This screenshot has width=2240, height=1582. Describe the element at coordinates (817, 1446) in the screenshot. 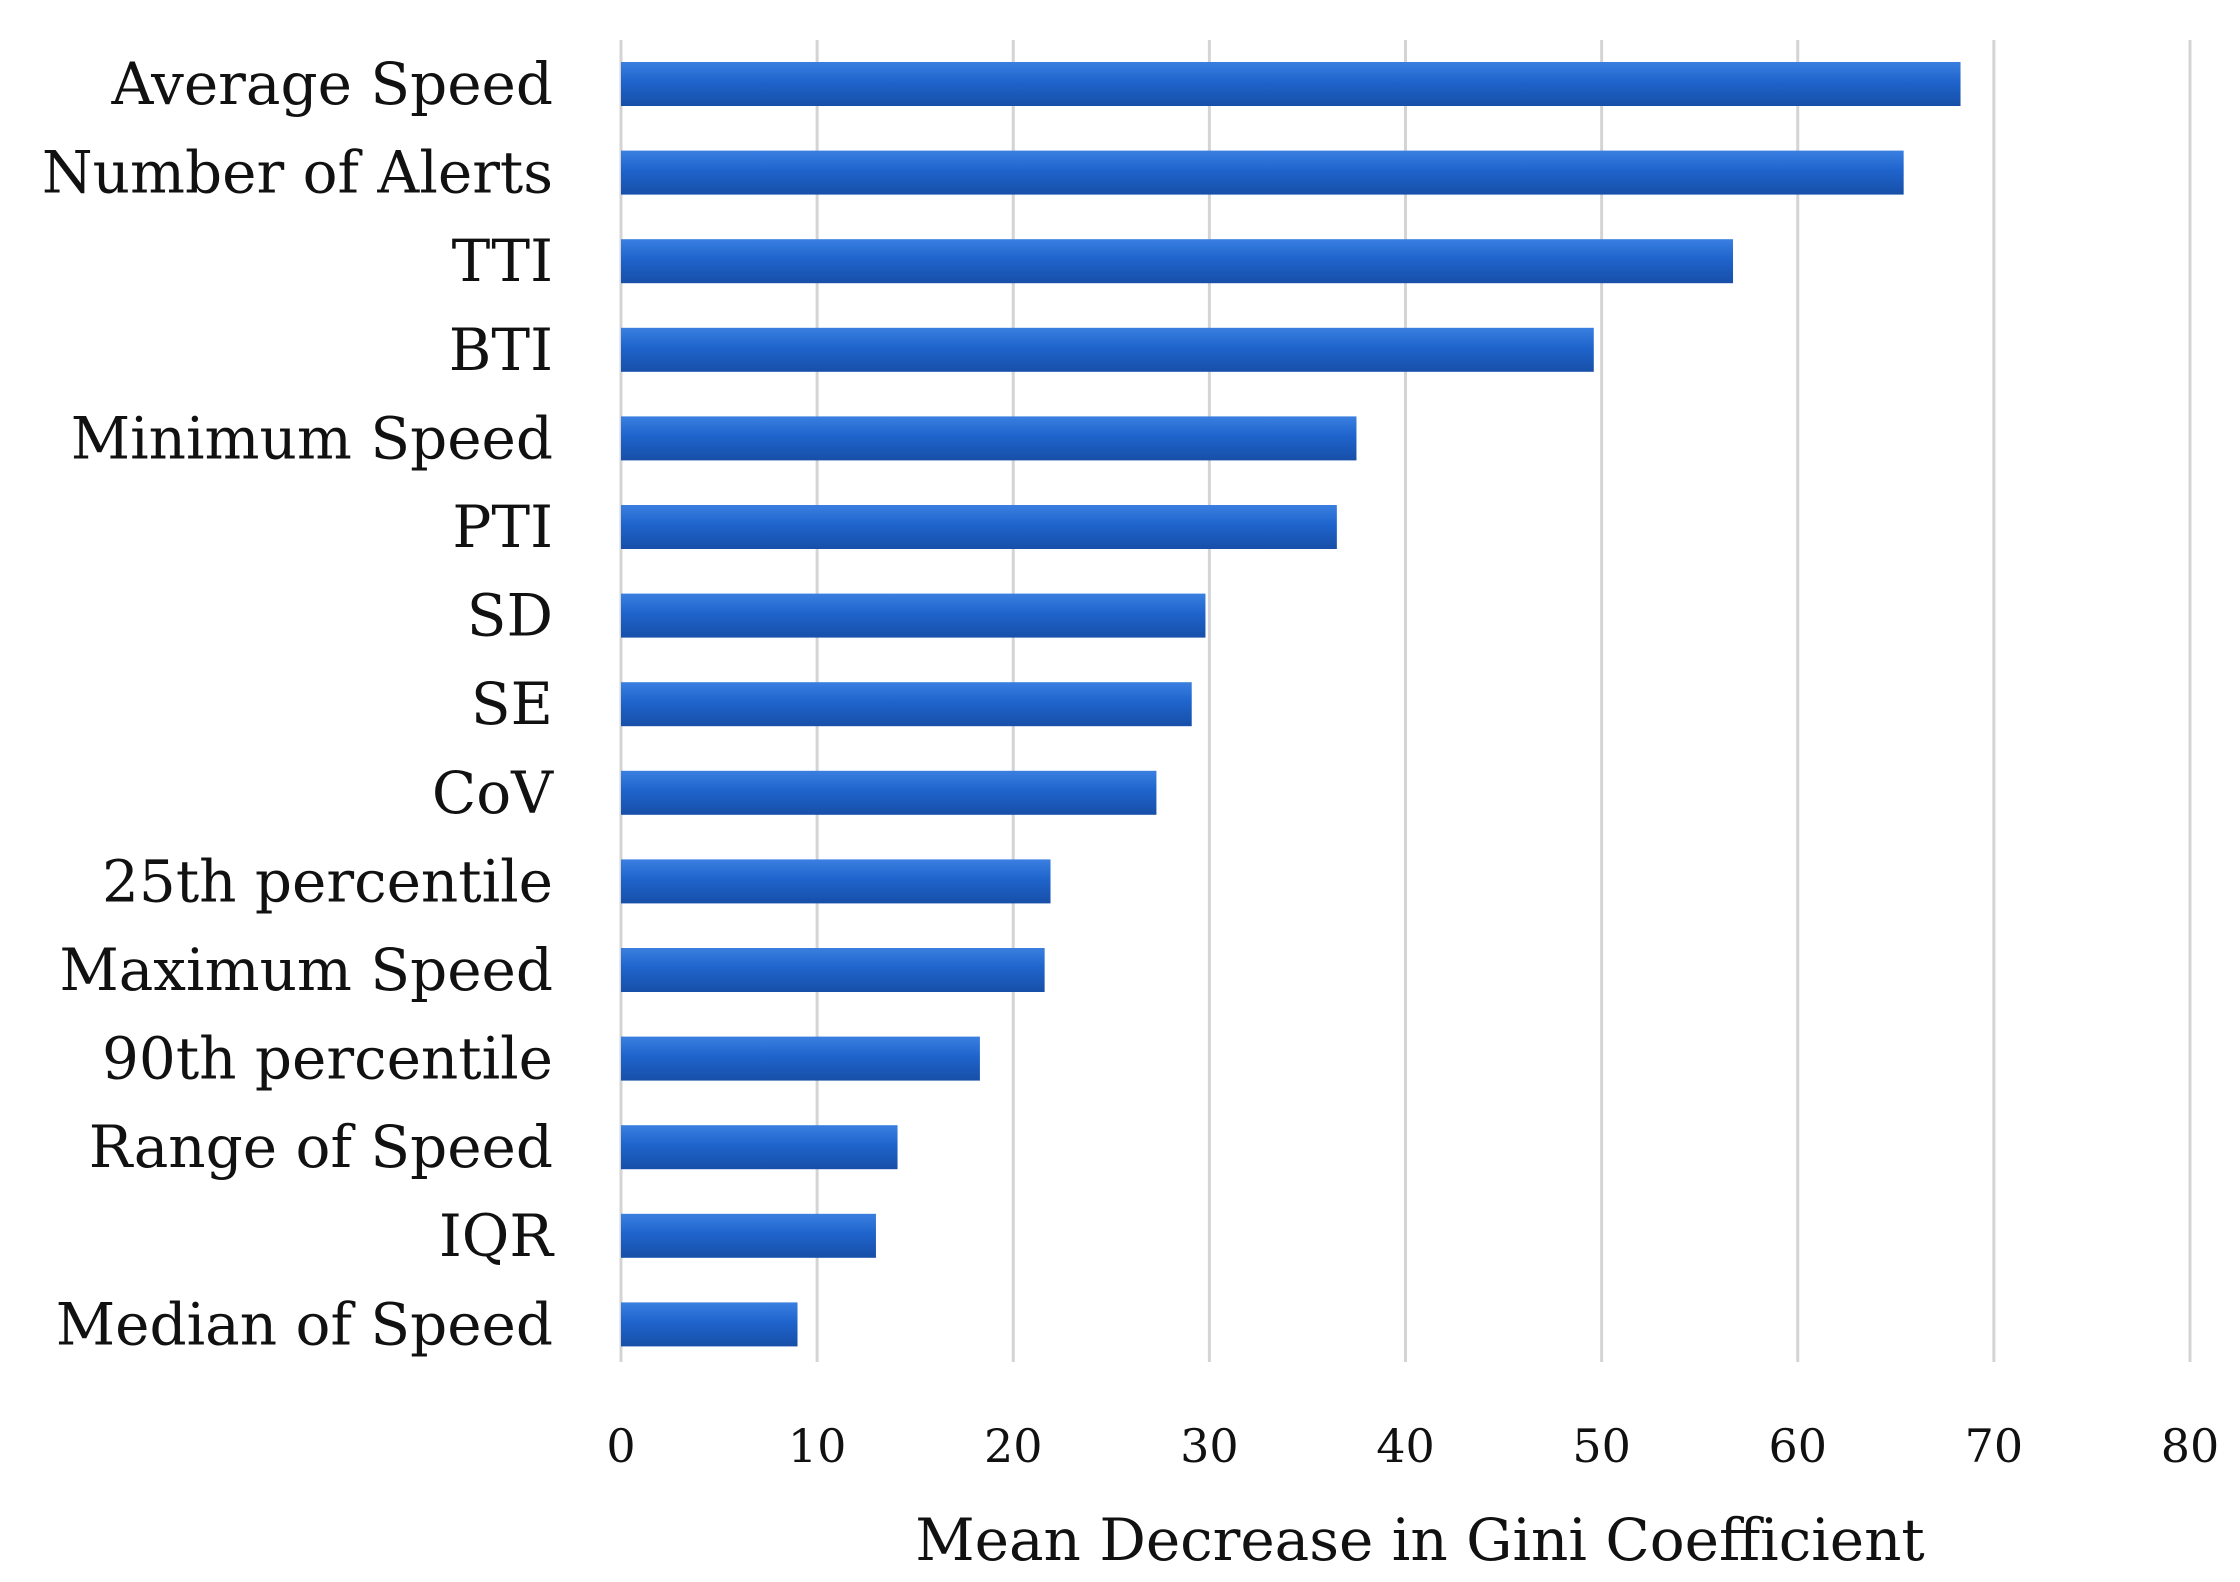

I see `x-tick-label: 10` at that location.